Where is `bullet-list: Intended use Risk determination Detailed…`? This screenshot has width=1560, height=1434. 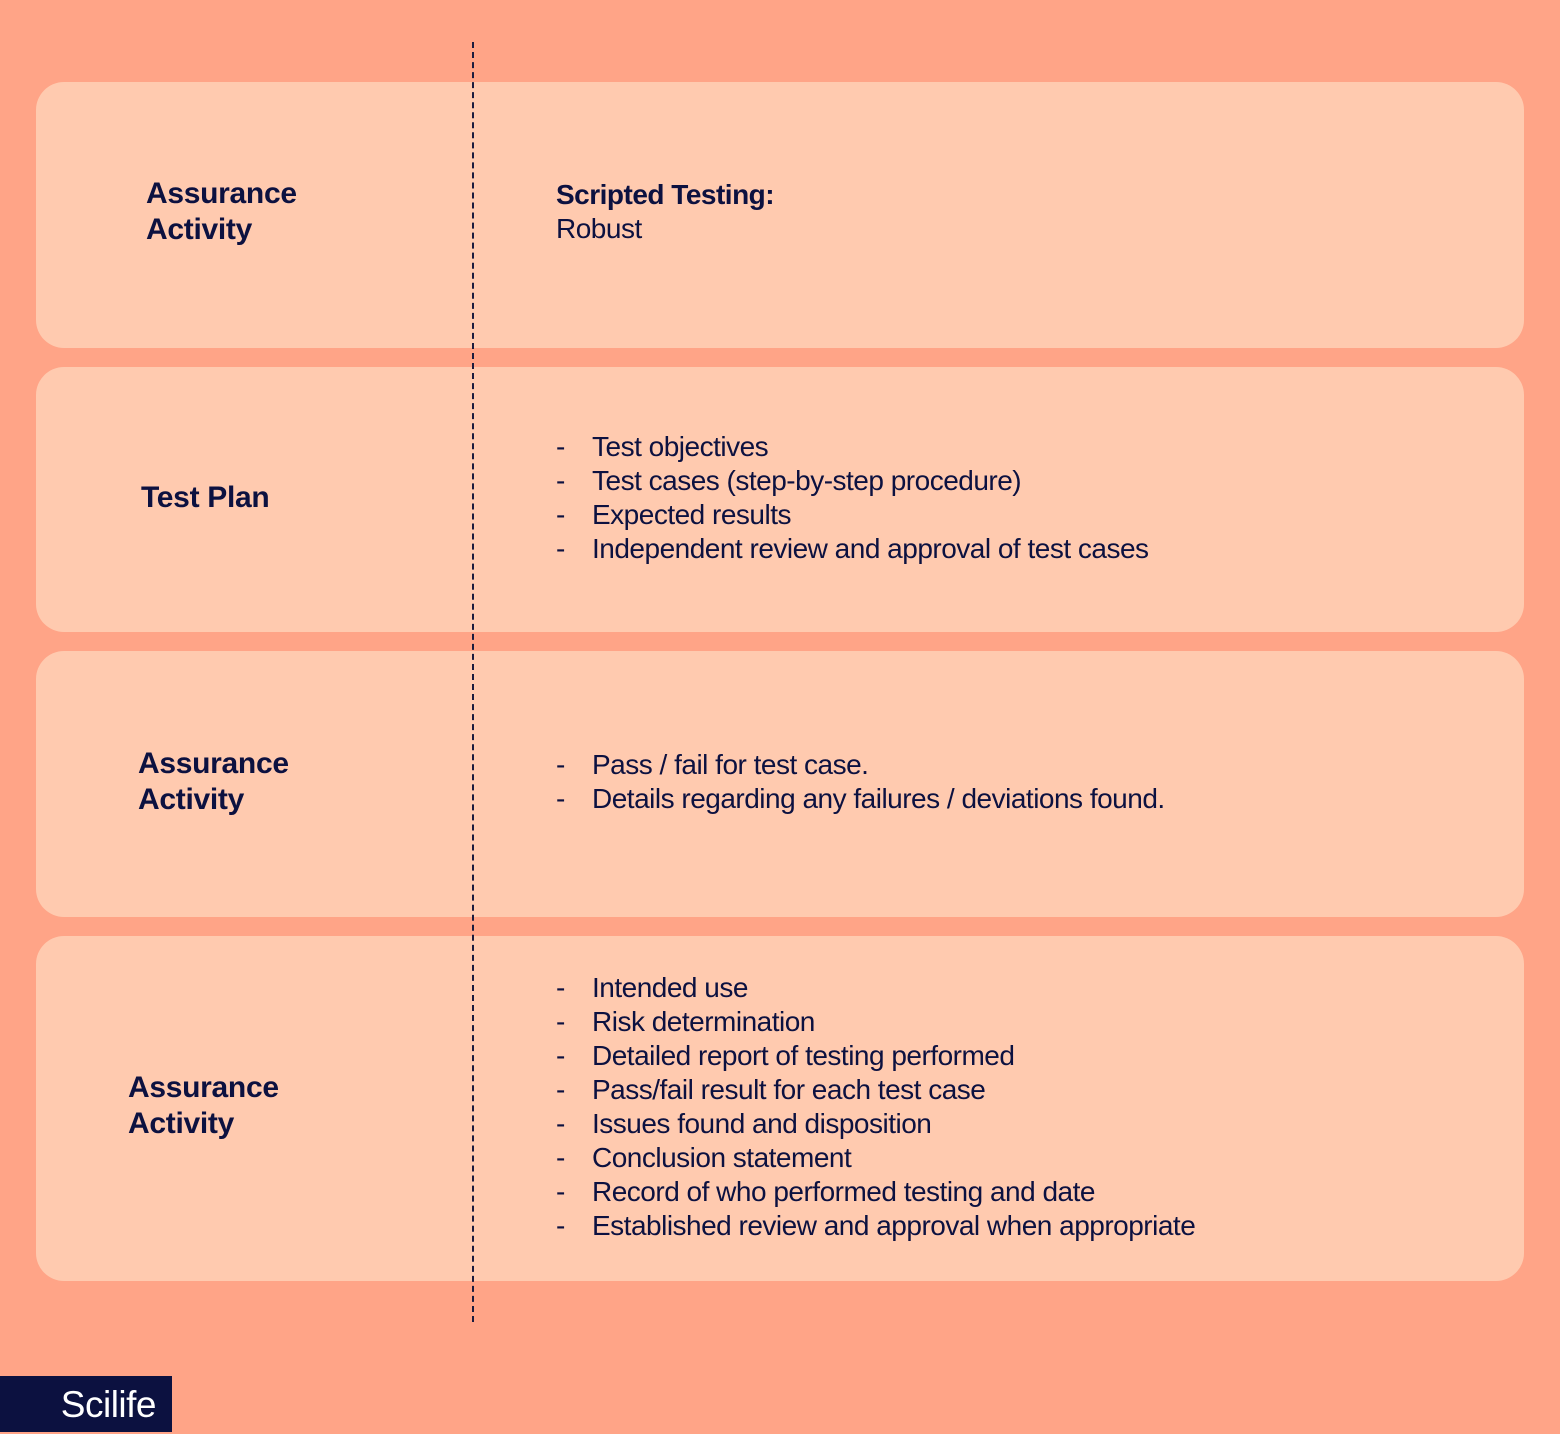
bullet-list: Intended use Risk determination Detailed… is located at coordinates (876, 1107).